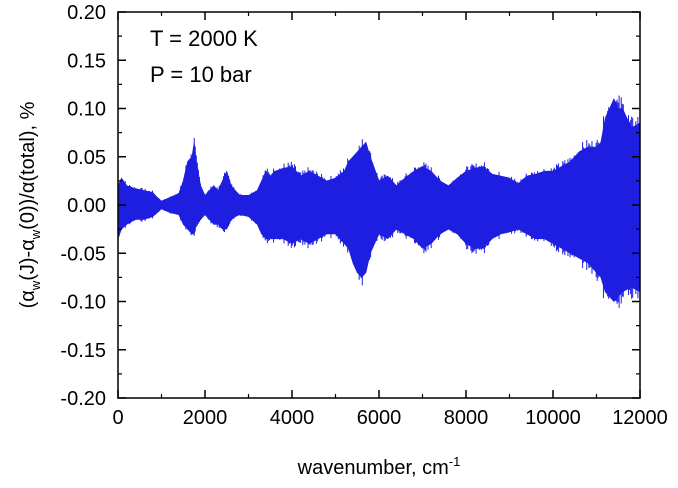 The width and height of the screenshot is (678, 488). What do you see at coordinates (35, 285) in the screenshot?
I see `y-axis-title-sub1: w` at bounding box center [35, 285].